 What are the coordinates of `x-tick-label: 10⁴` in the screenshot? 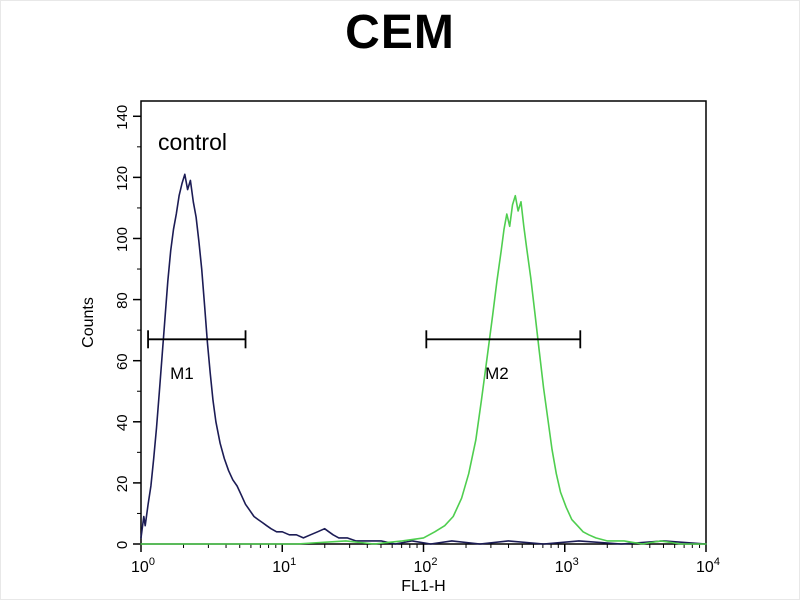 It's located at (708, 566).